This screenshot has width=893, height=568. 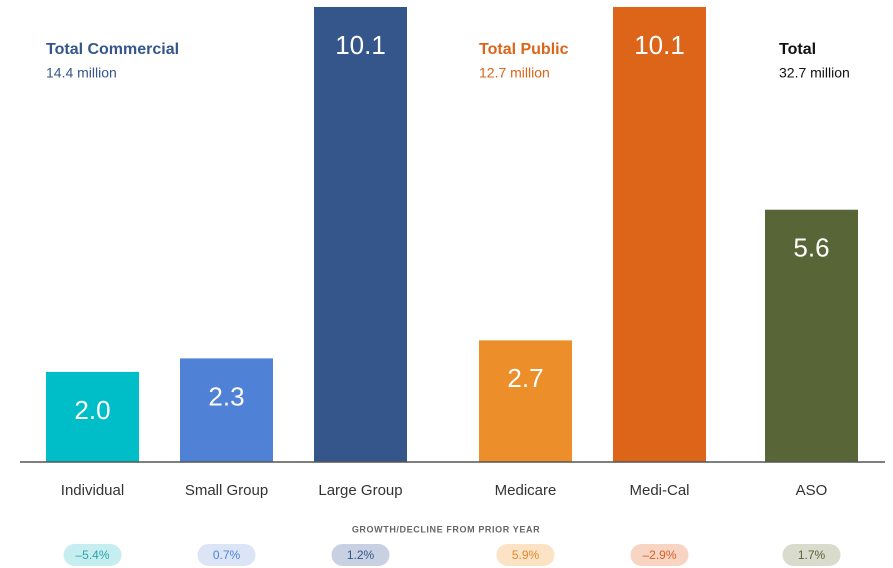 What do you see at coordinates (92, 410) in the screenshot?
I see `value-label: 2.0` at bounding box center [92, 410].